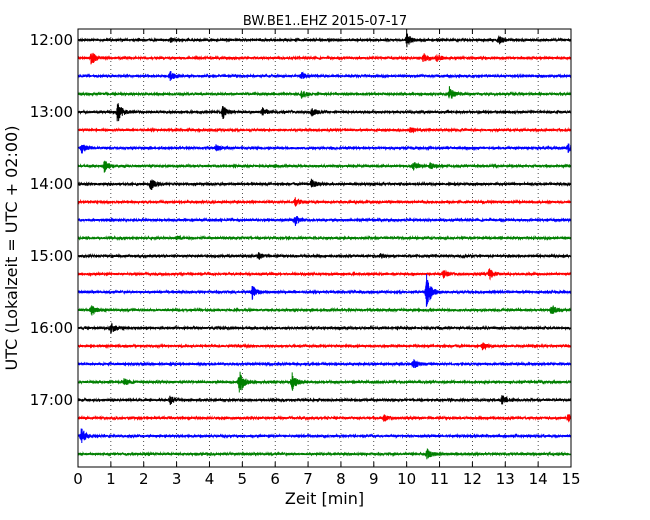  Describe the element at coordinates (341, 479) in the screenshot. I see `x-tick-label: 8` at that location.